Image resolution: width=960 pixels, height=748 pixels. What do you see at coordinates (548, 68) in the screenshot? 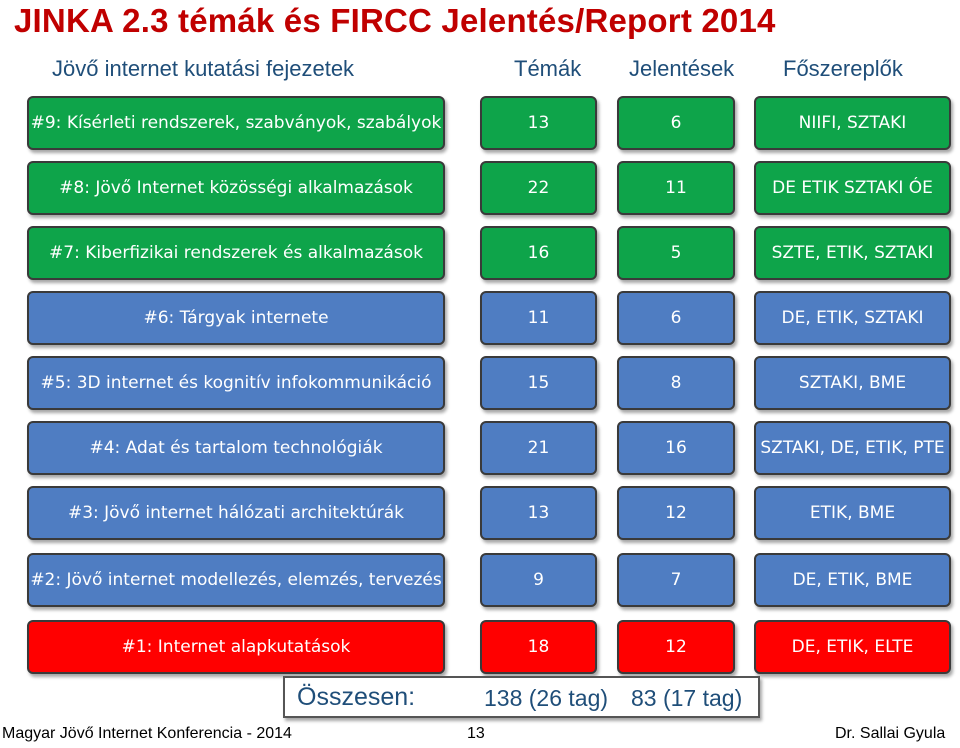
I see `header-topics: Témák` at bounding box center [548, 68].